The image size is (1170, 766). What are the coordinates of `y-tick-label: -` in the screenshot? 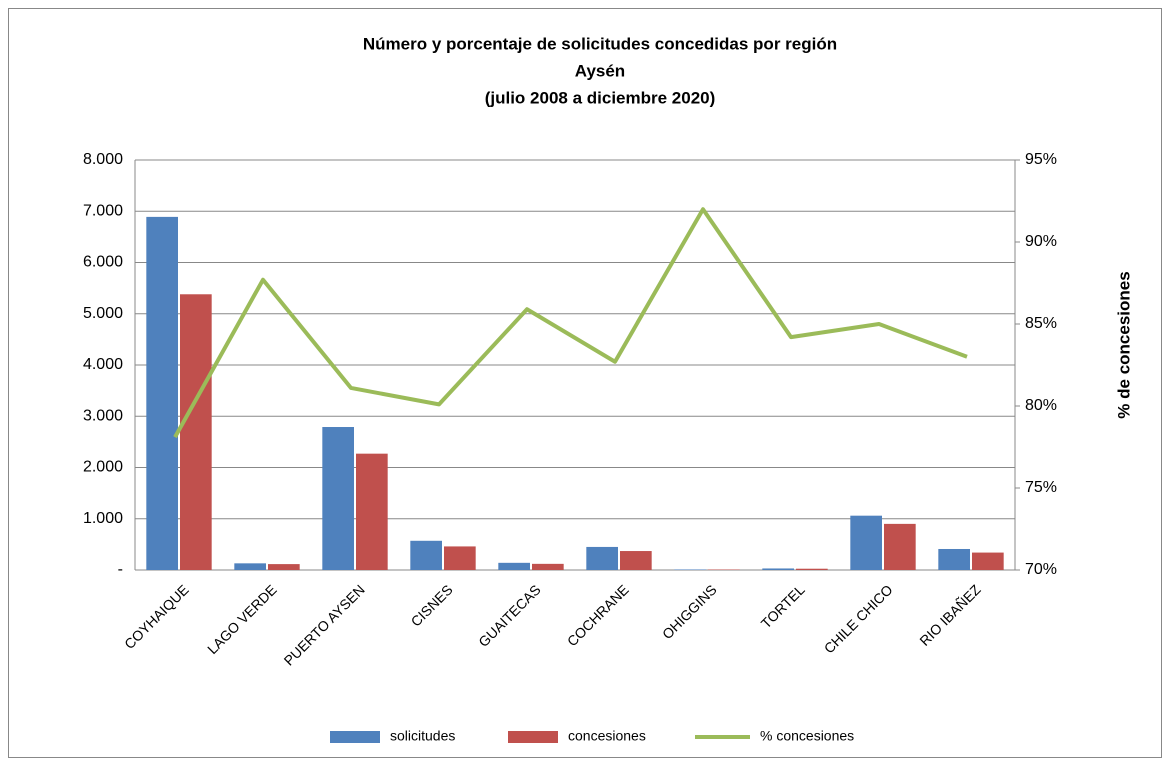 It's located at (120, 569).